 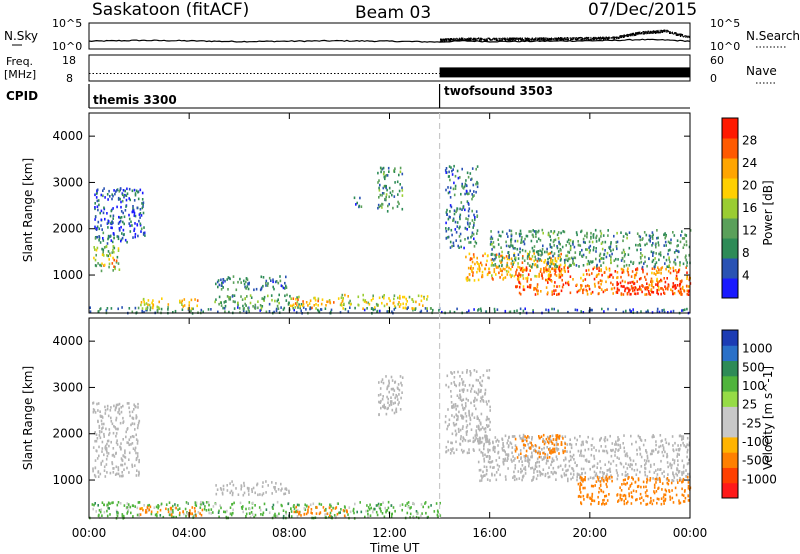 I want to click on beam-title: Beam 03, so click(x=393, y=13).